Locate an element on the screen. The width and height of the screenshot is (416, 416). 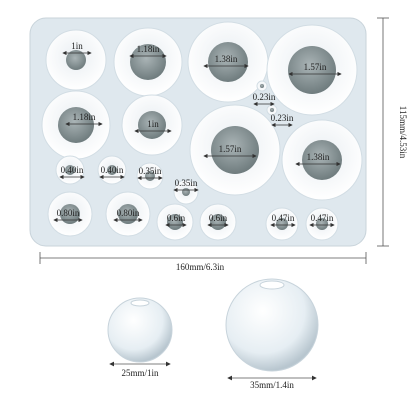
sphere-large is located at coordinates (272, 325).